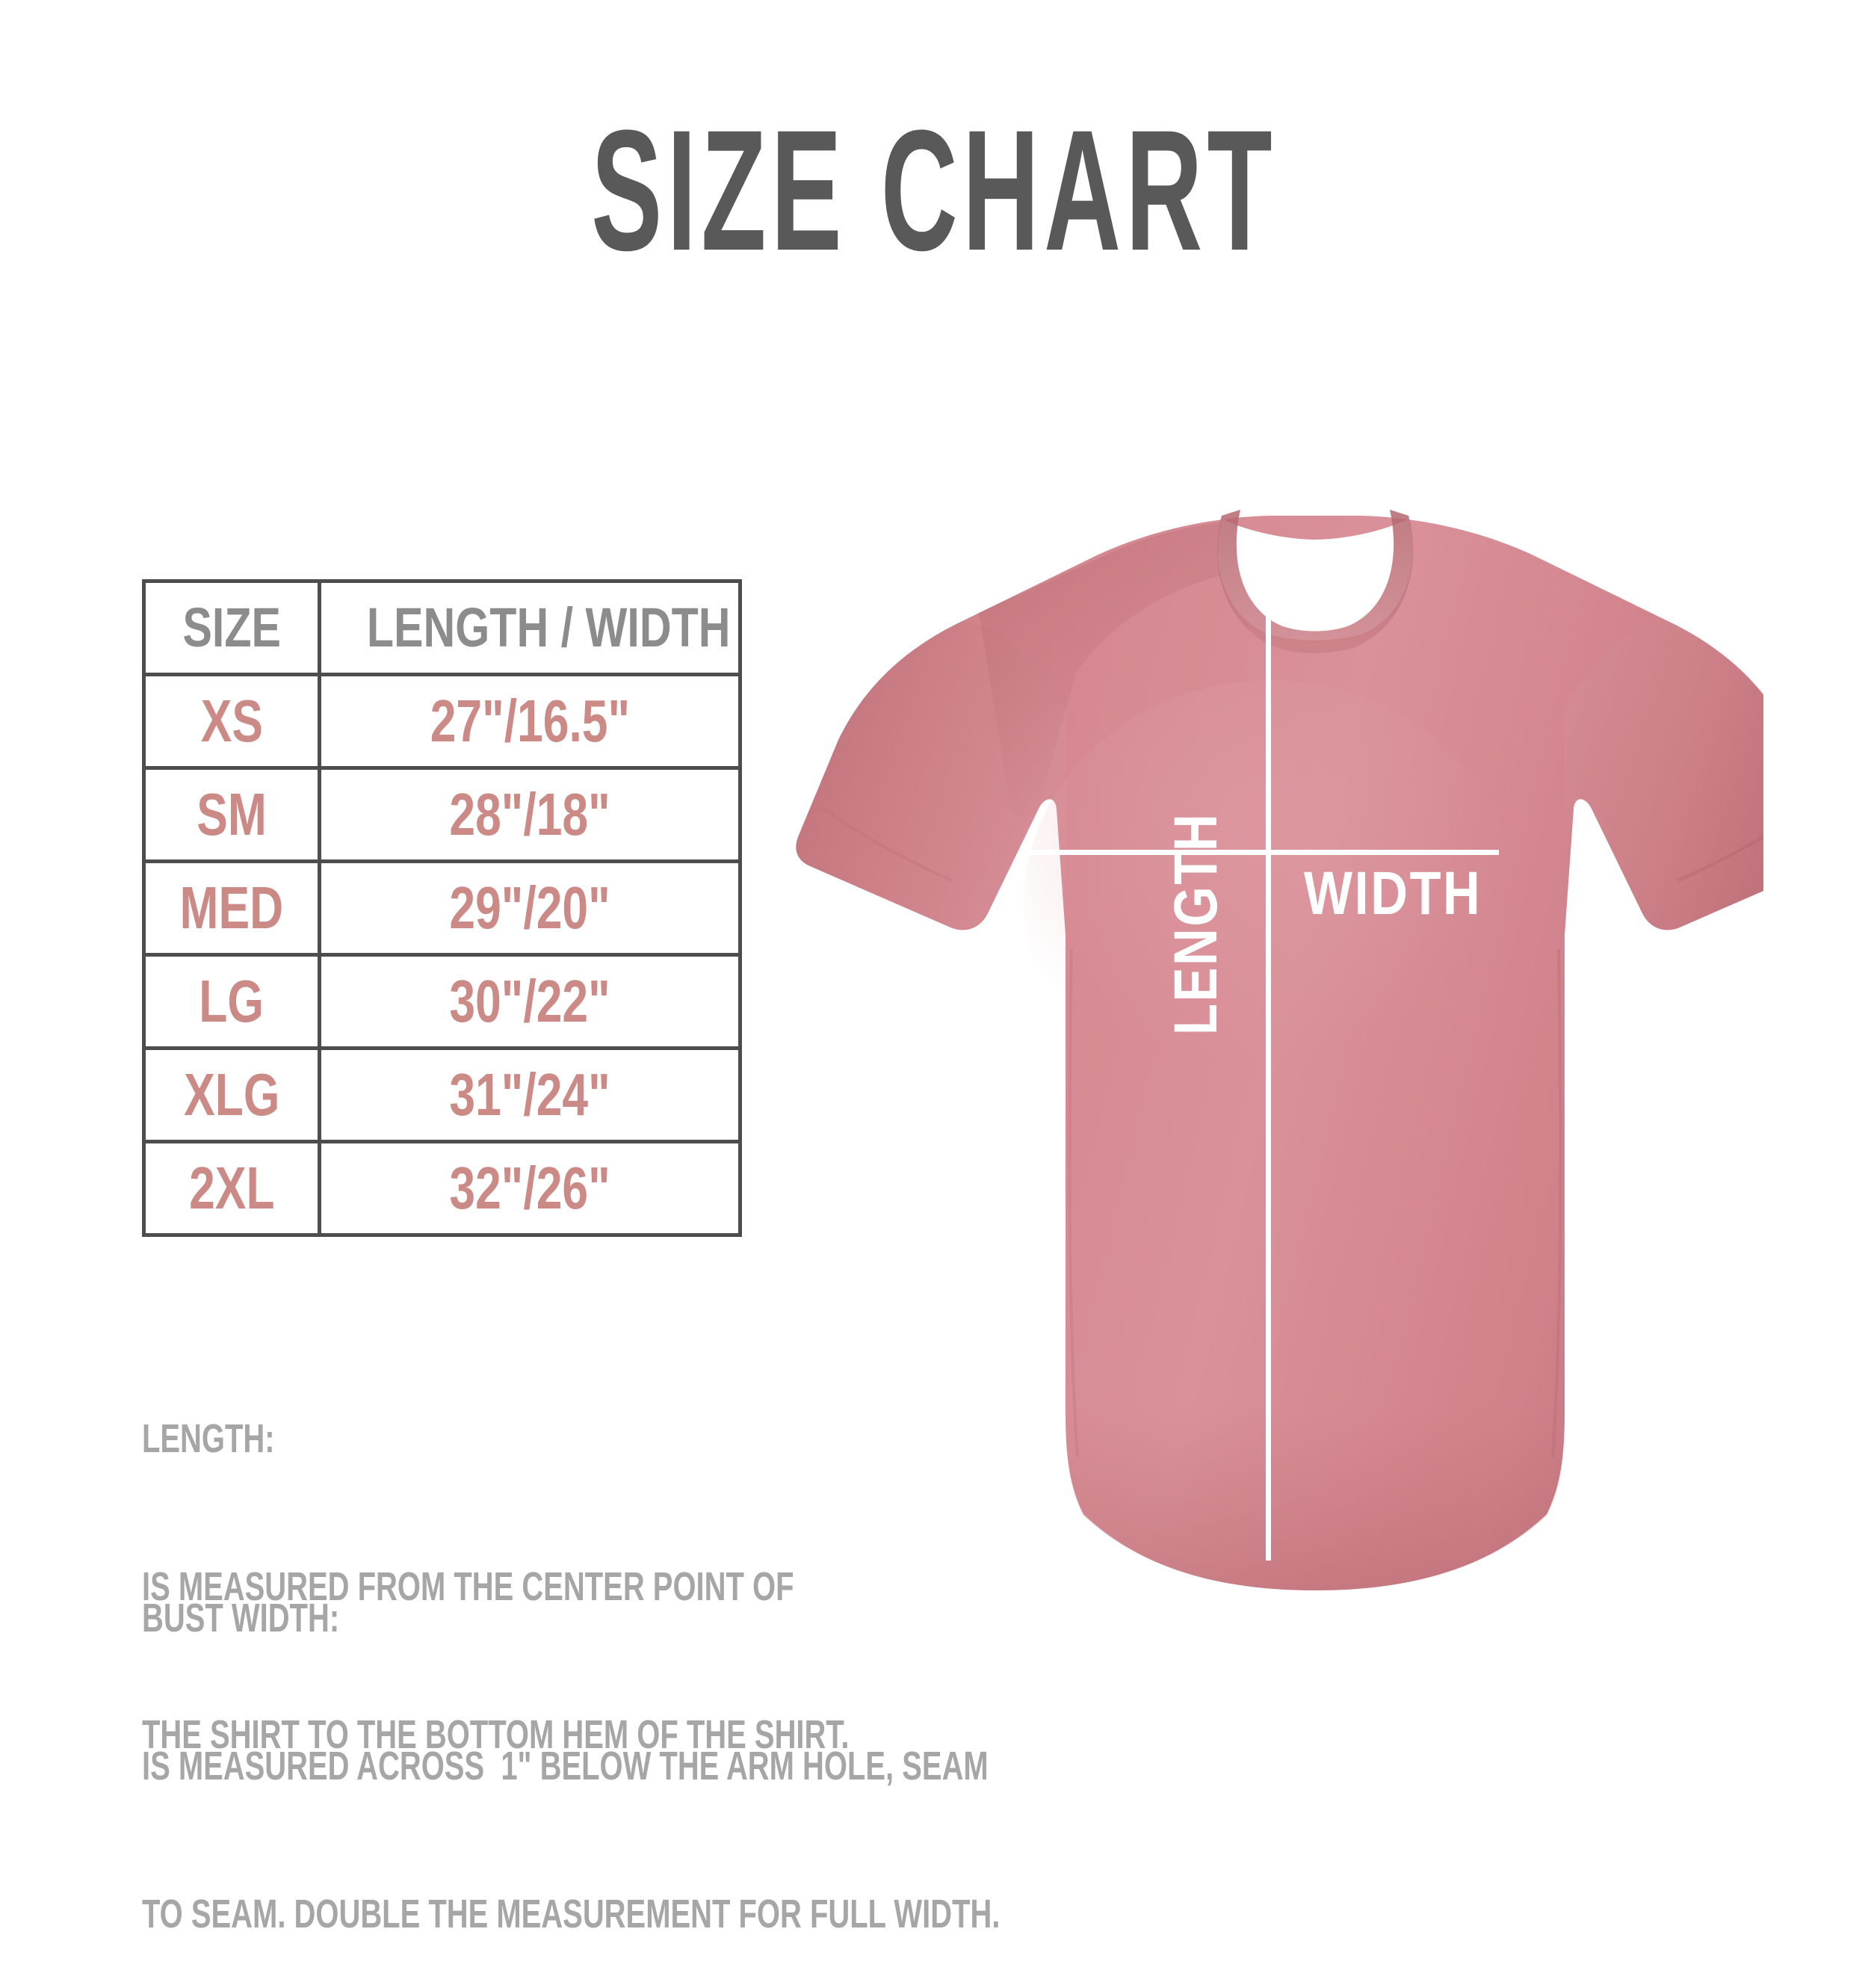 This screenshot has height=1988, width=1868. I want to click on length-label: LENGTH, so click(1196, 923).